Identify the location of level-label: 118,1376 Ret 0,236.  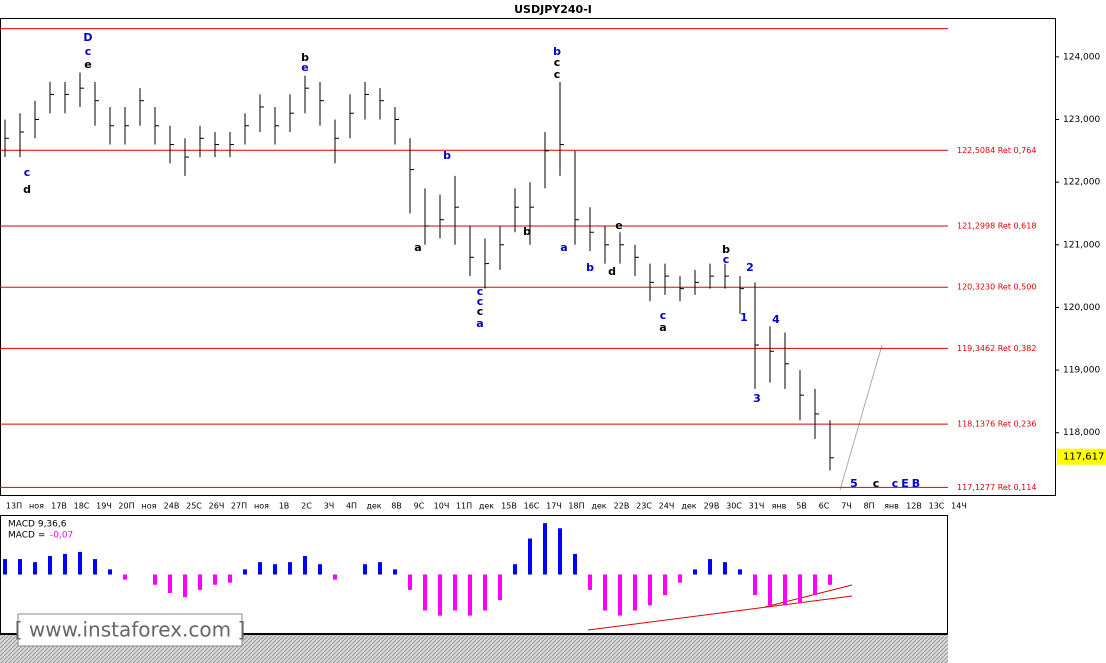
(996, 424).